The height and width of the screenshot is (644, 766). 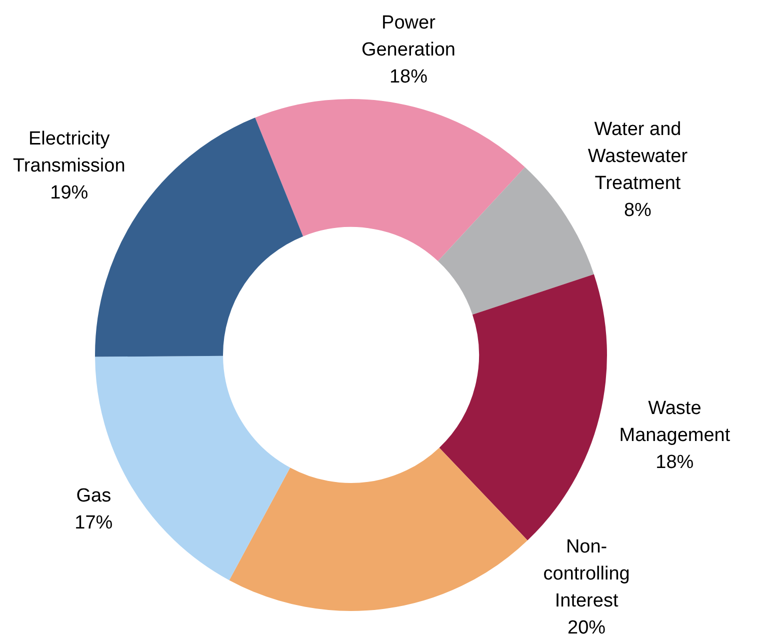 What do you see at coordinates (69, 152) in the screenshot?
I see `slice-label: Electricity Transmission` at bounding box center [69, 152].